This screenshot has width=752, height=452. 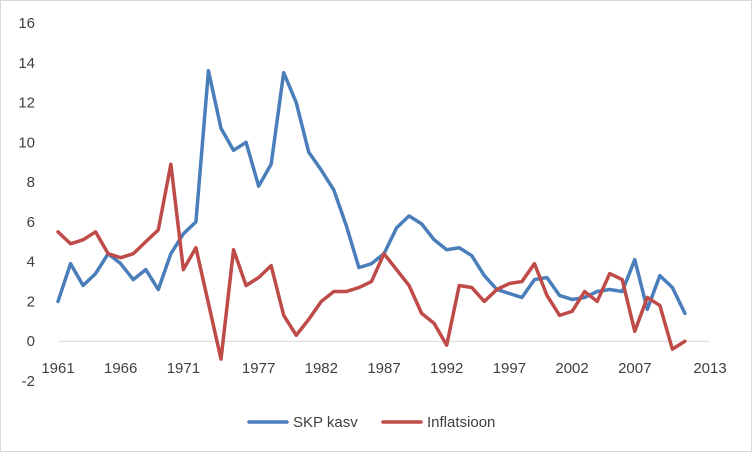 I want to click on y-tick-label: 0, so click(x=31, y=341).